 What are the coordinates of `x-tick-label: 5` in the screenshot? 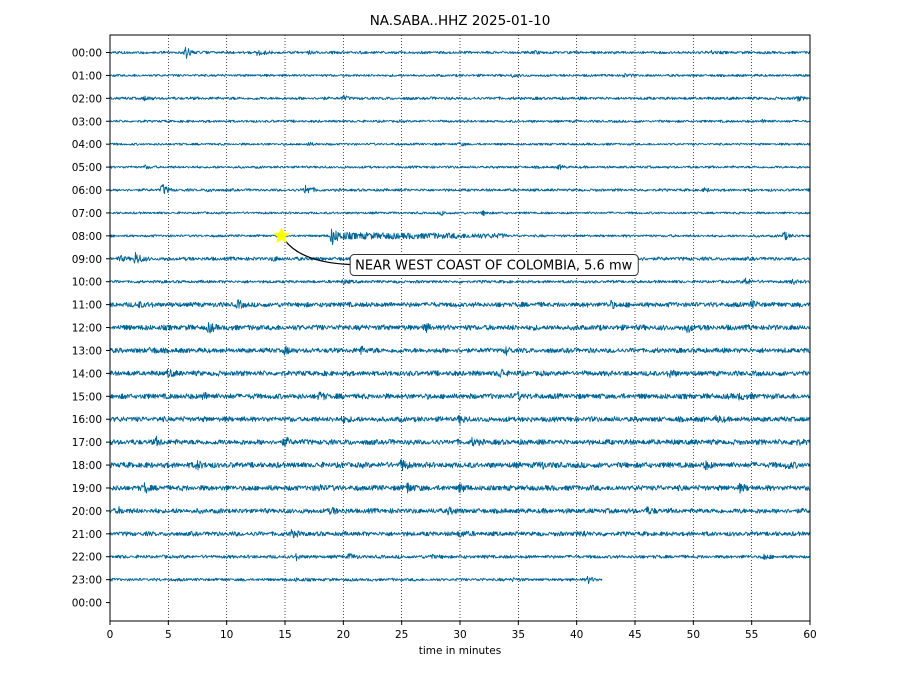 It's located at (168, 635).